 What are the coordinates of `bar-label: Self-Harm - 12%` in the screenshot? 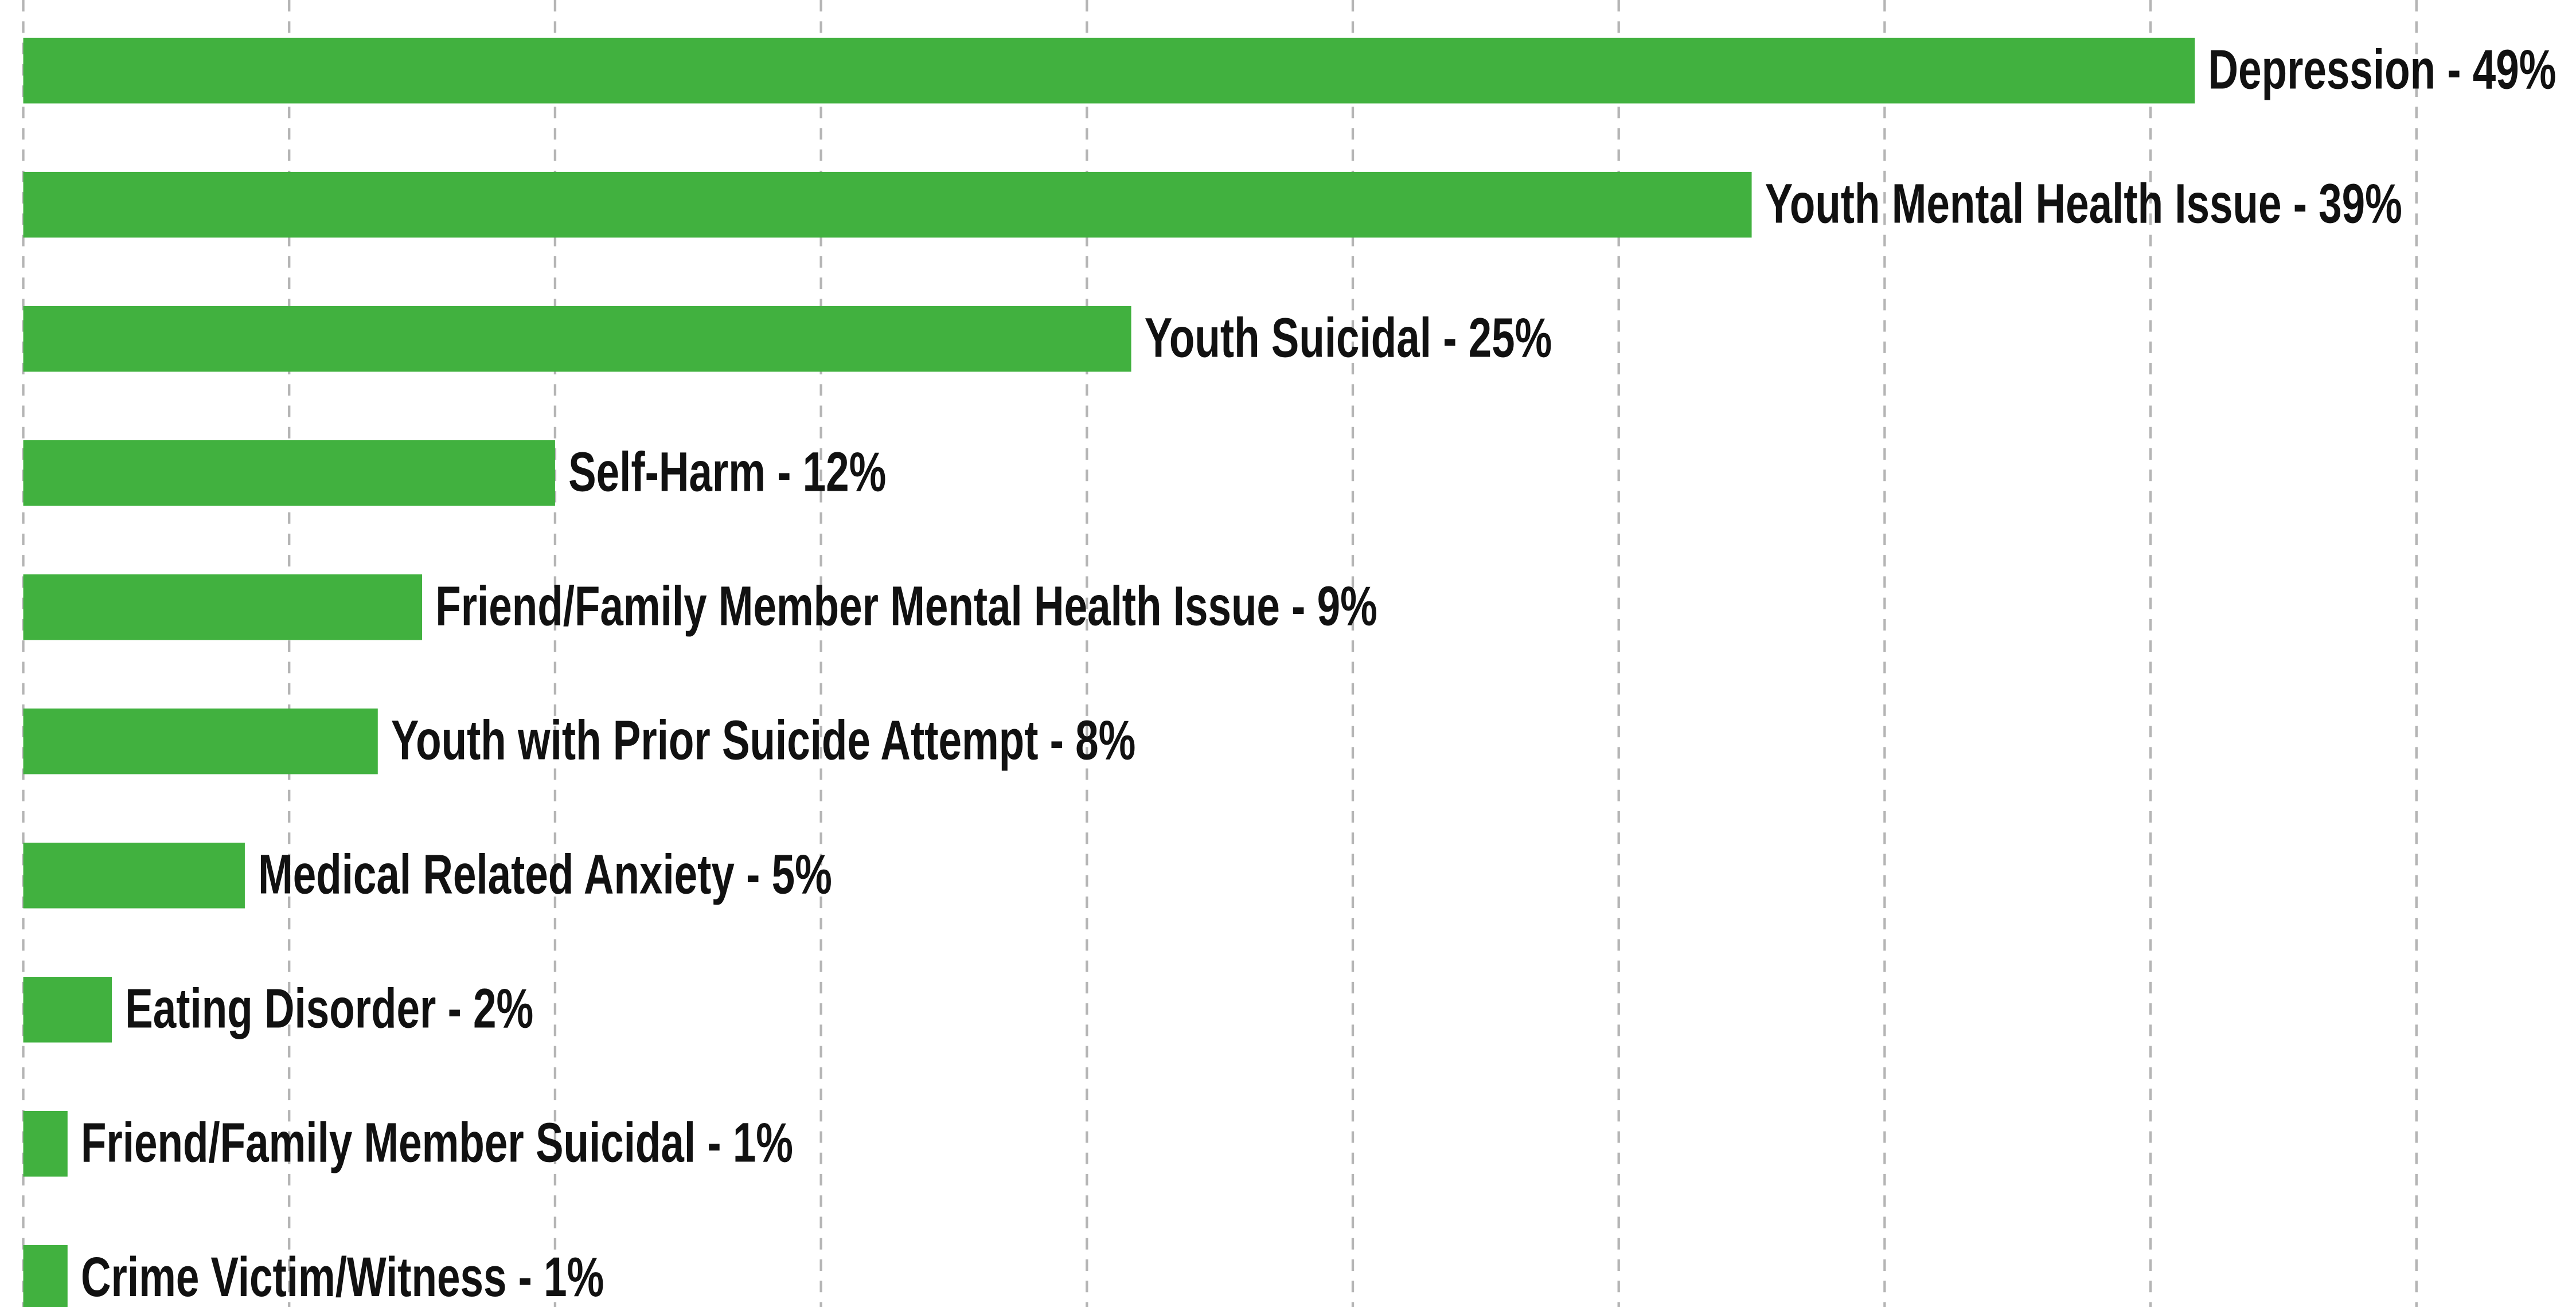 It's located at (727, 472).